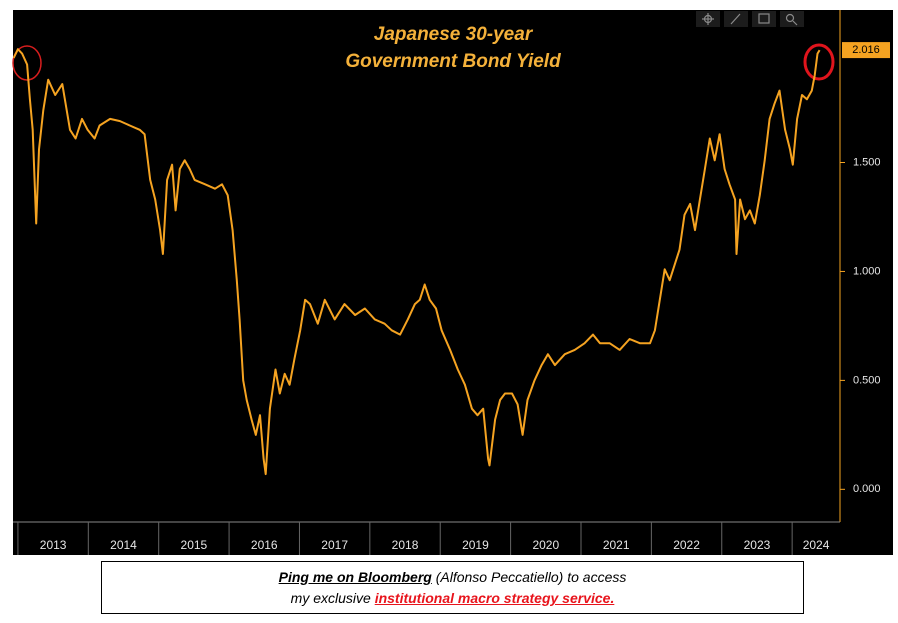 Image resolution: width=898 pixels, height=623 pixels. What do you see at coordinates (757, 545) in the screenshot?
I see `x-tick-label: 2023` at bounding box center [757, 545].